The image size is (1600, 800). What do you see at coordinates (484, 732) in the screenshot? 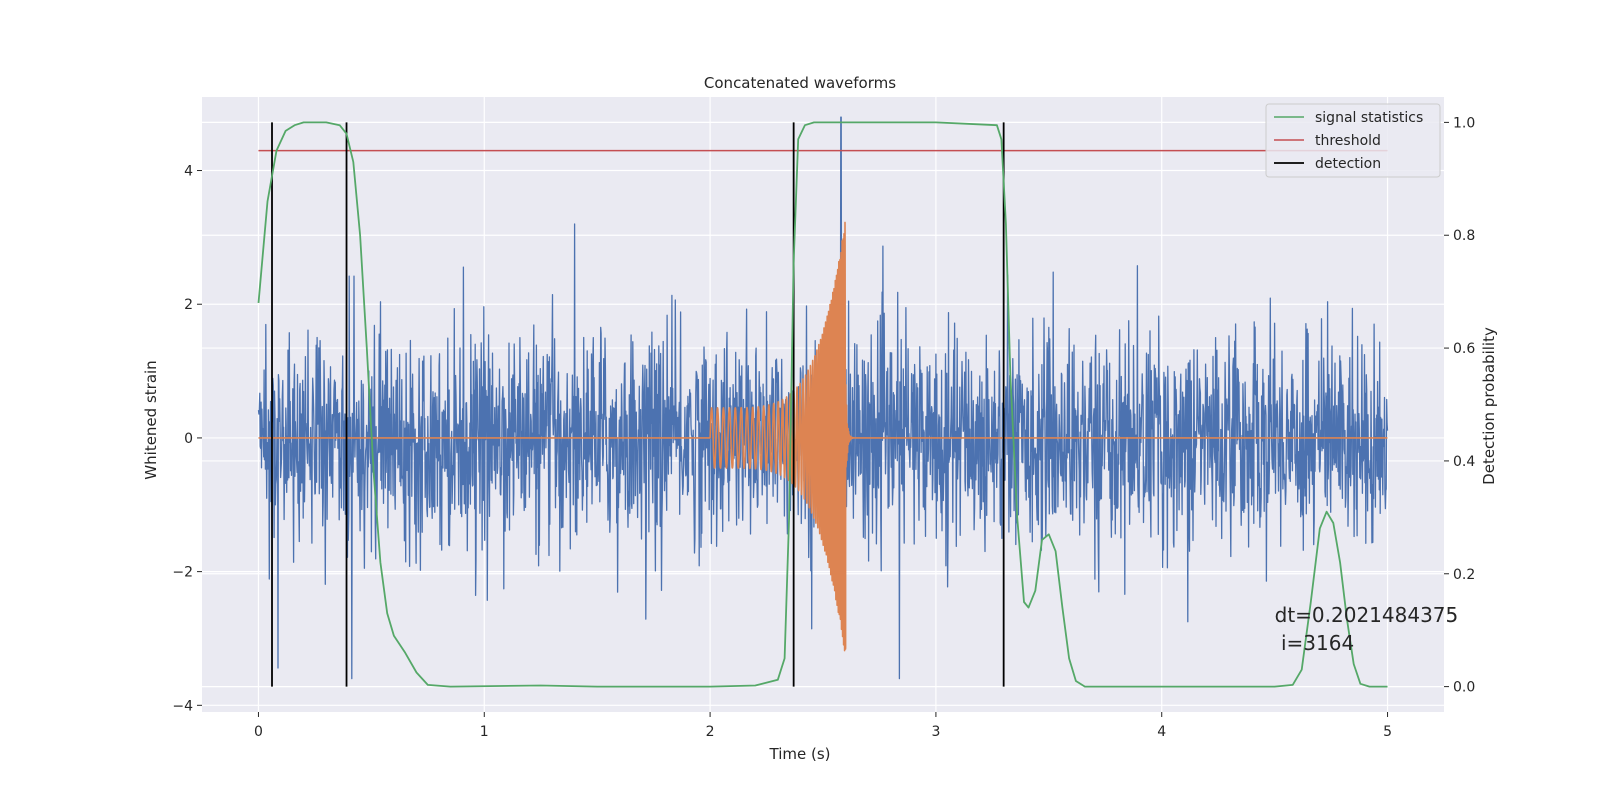
I see `x-tick-label-1: 1` at bounding box center [484, 732].